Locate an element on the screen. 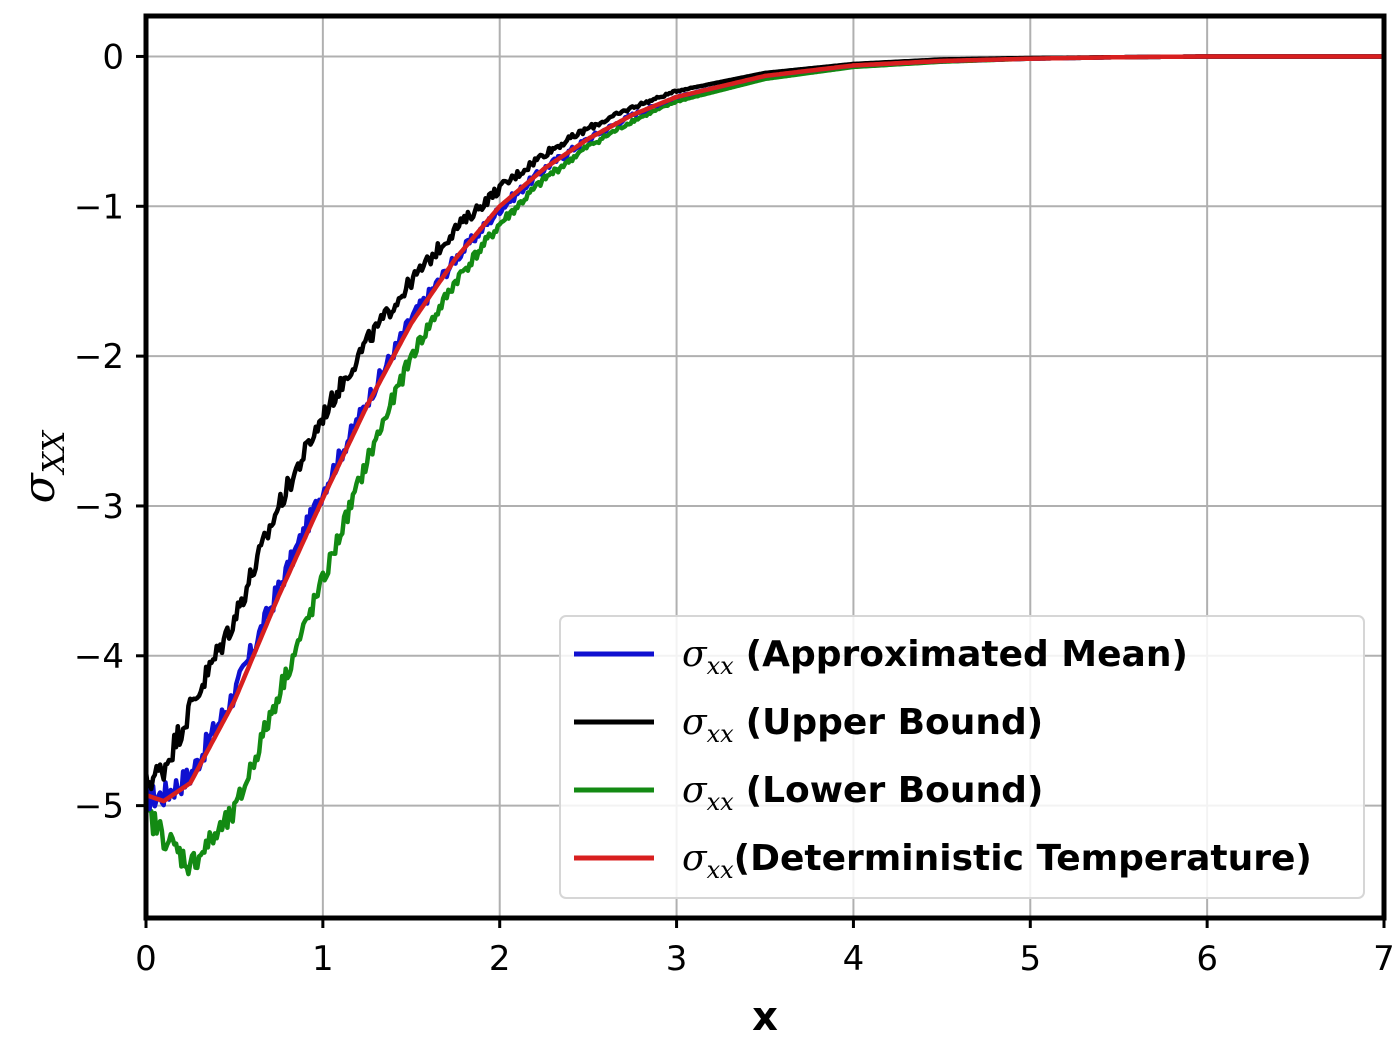 Image resolution: width=1400 pixels, height=1042 pixels. legend-label: σxx (Lower Bound) is located at coordinates (862, 793).